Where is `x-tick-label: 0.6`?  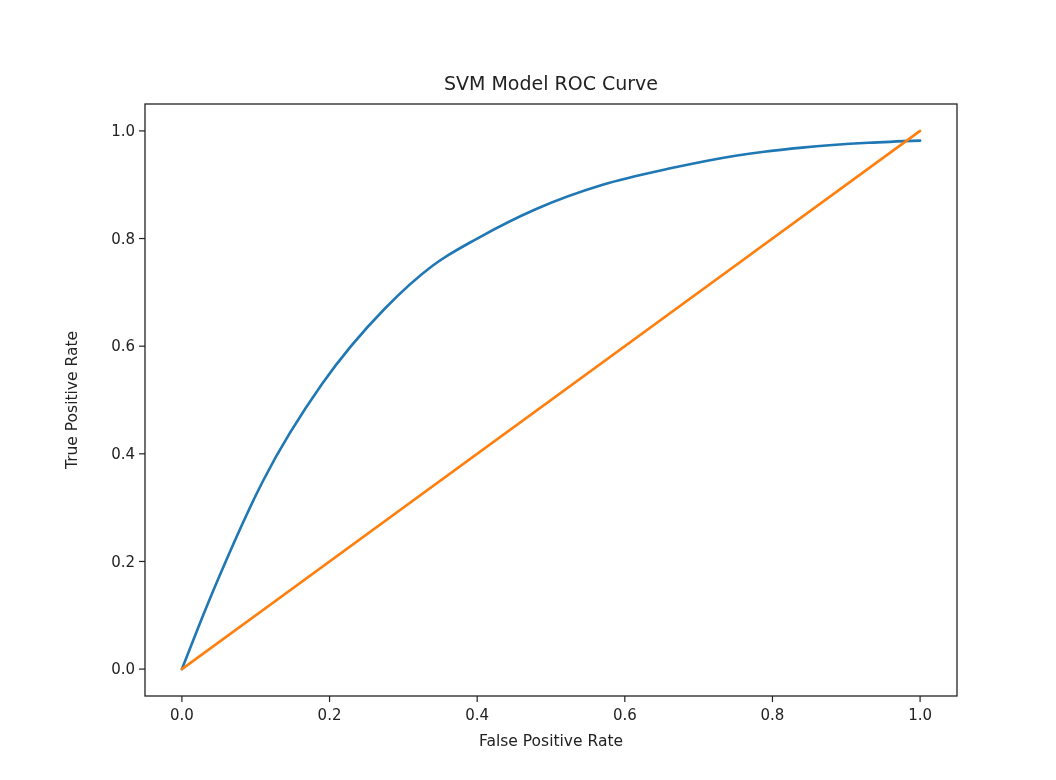
x-tick-label: 0.6 is located at coordinates (624, 715).